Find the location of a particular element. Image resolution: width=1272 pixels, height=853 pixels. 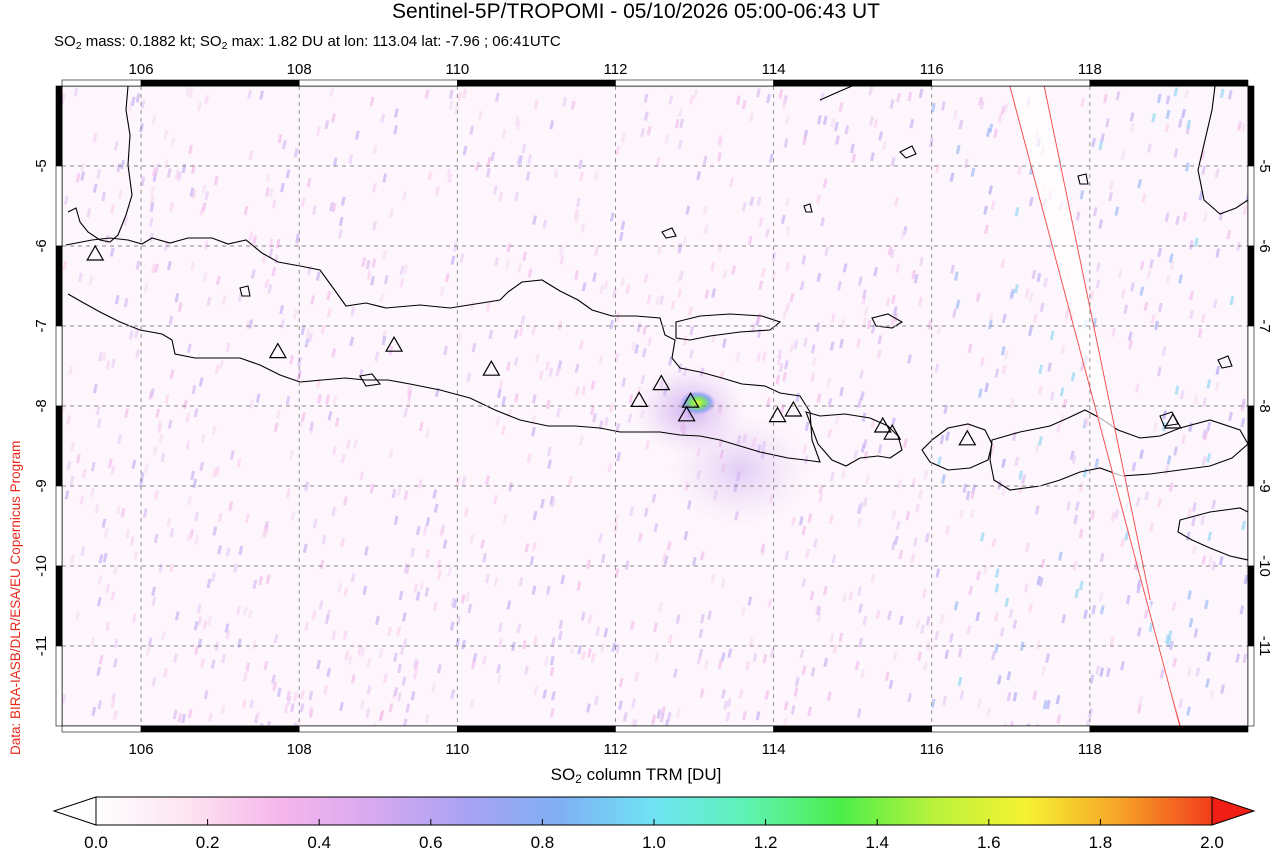

lat-tick-label-right: -8 is located at coordinates (1264, 405).